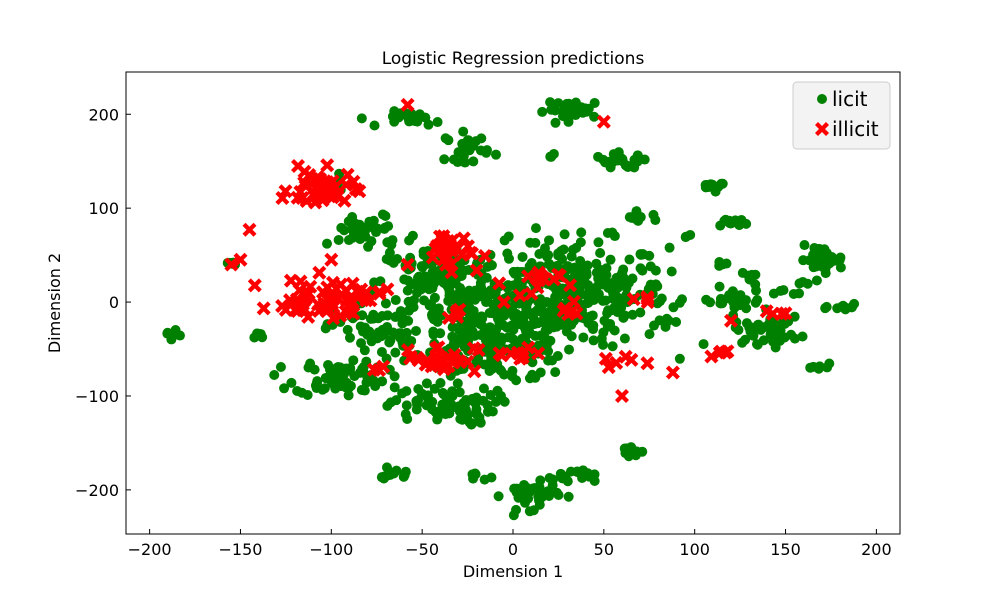 The width and height of the screenshot is (1000, 600). Describe the element at coordinates (103, 114) in the screenshot. I see `y-tick-label: 200` at that location.